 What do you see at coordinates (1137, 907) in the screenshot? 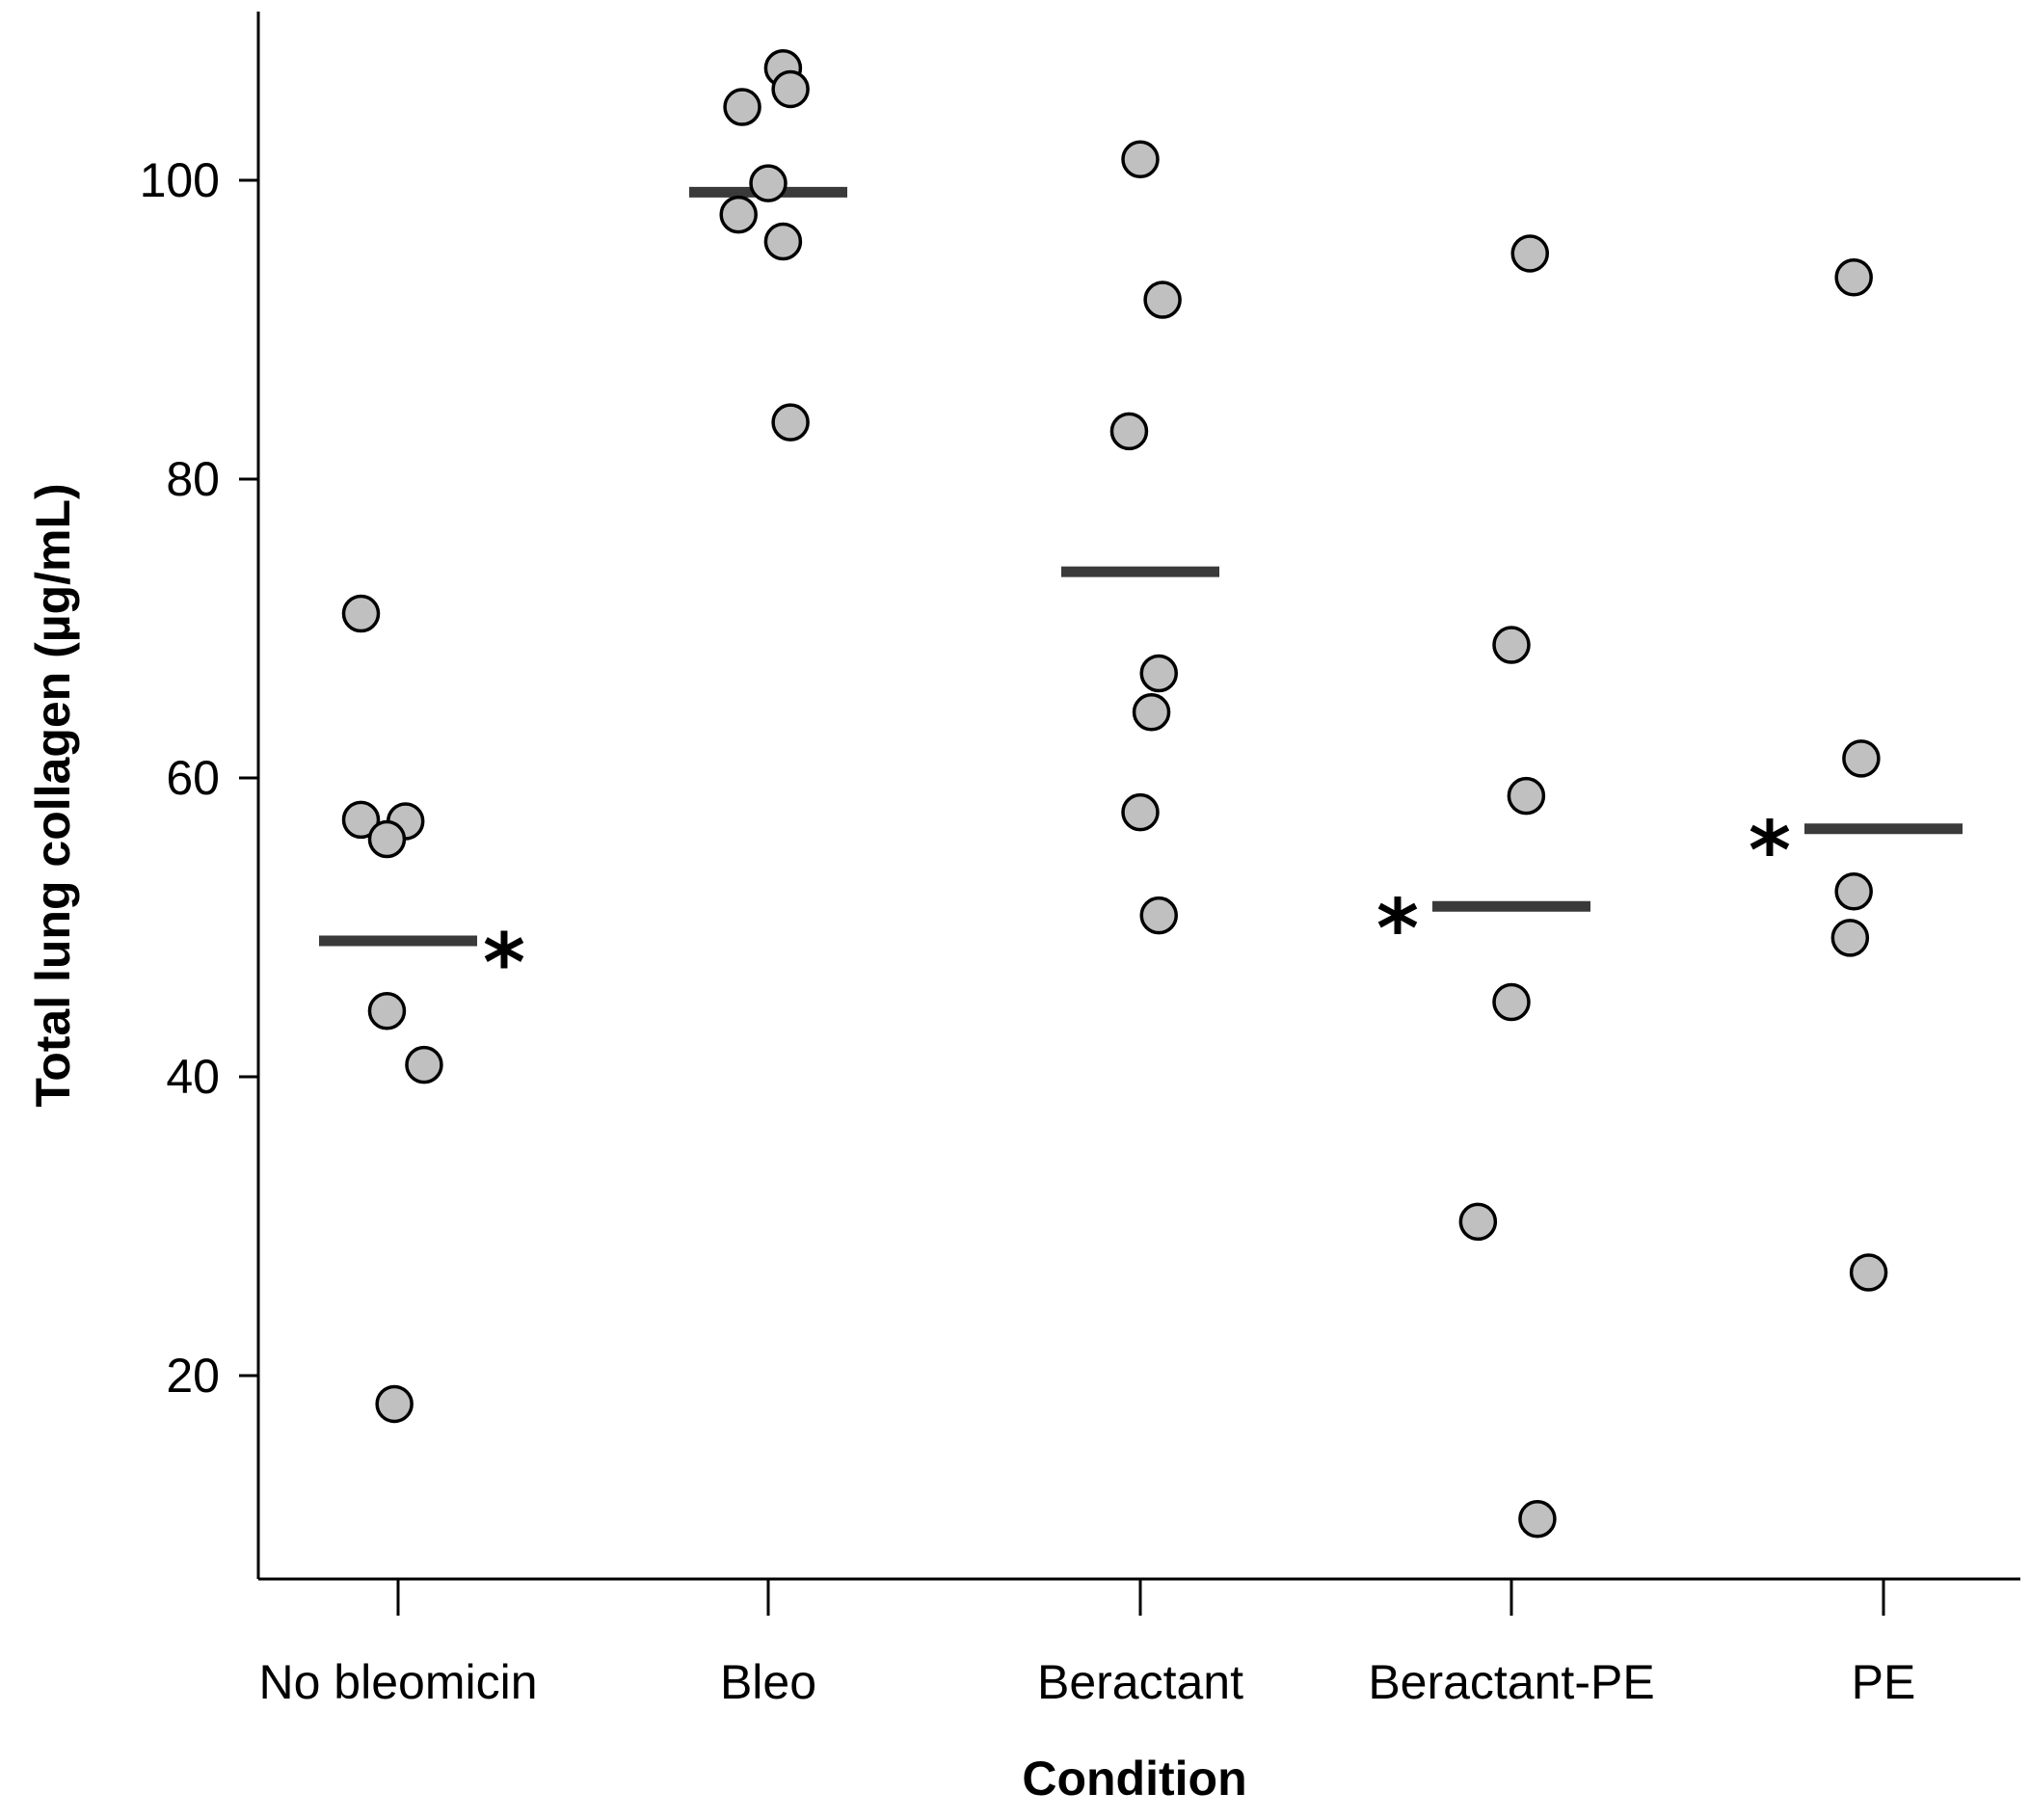
I see `significance-markers: * * *` at bounding box center [1137, 907].